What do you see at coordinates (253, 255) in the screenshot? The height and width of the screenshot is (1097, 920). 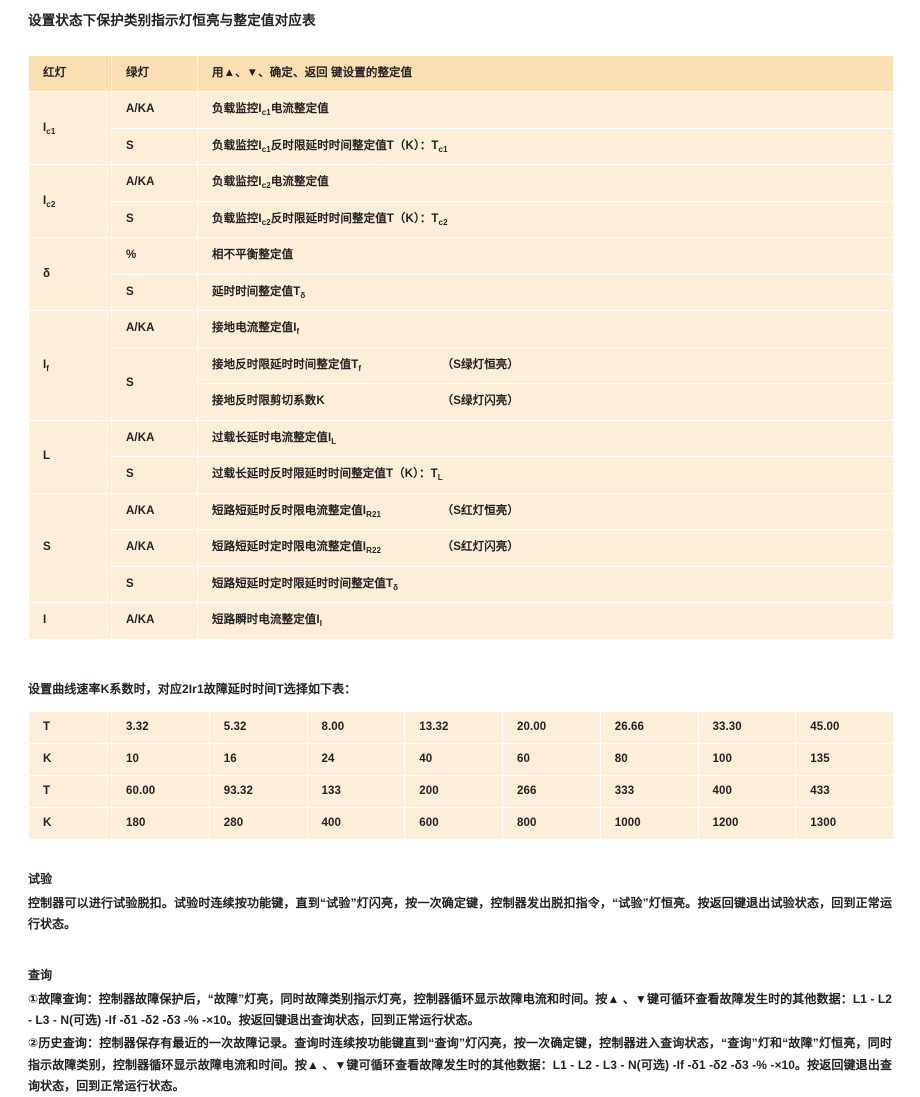 I see `setting-description-text: 相不平衡整定值` at bounding box center [253, 255].